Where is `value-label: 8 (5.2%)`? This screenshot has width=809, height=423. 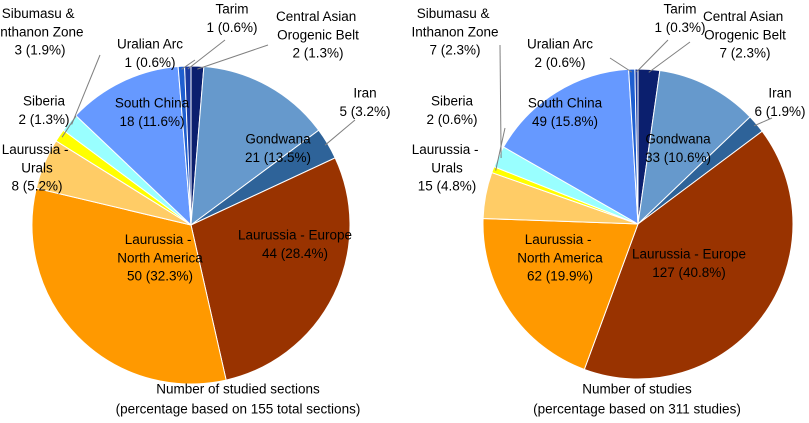 value-label: 8 (5.2%) is located at coordinates (36, 186).